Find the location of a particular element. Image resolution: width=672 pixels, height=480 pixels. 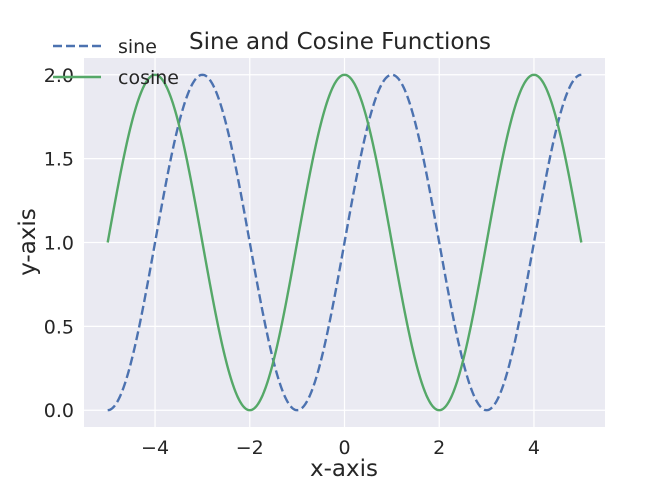

x-axis-label: x-axis is located at coordinates (344, 468).